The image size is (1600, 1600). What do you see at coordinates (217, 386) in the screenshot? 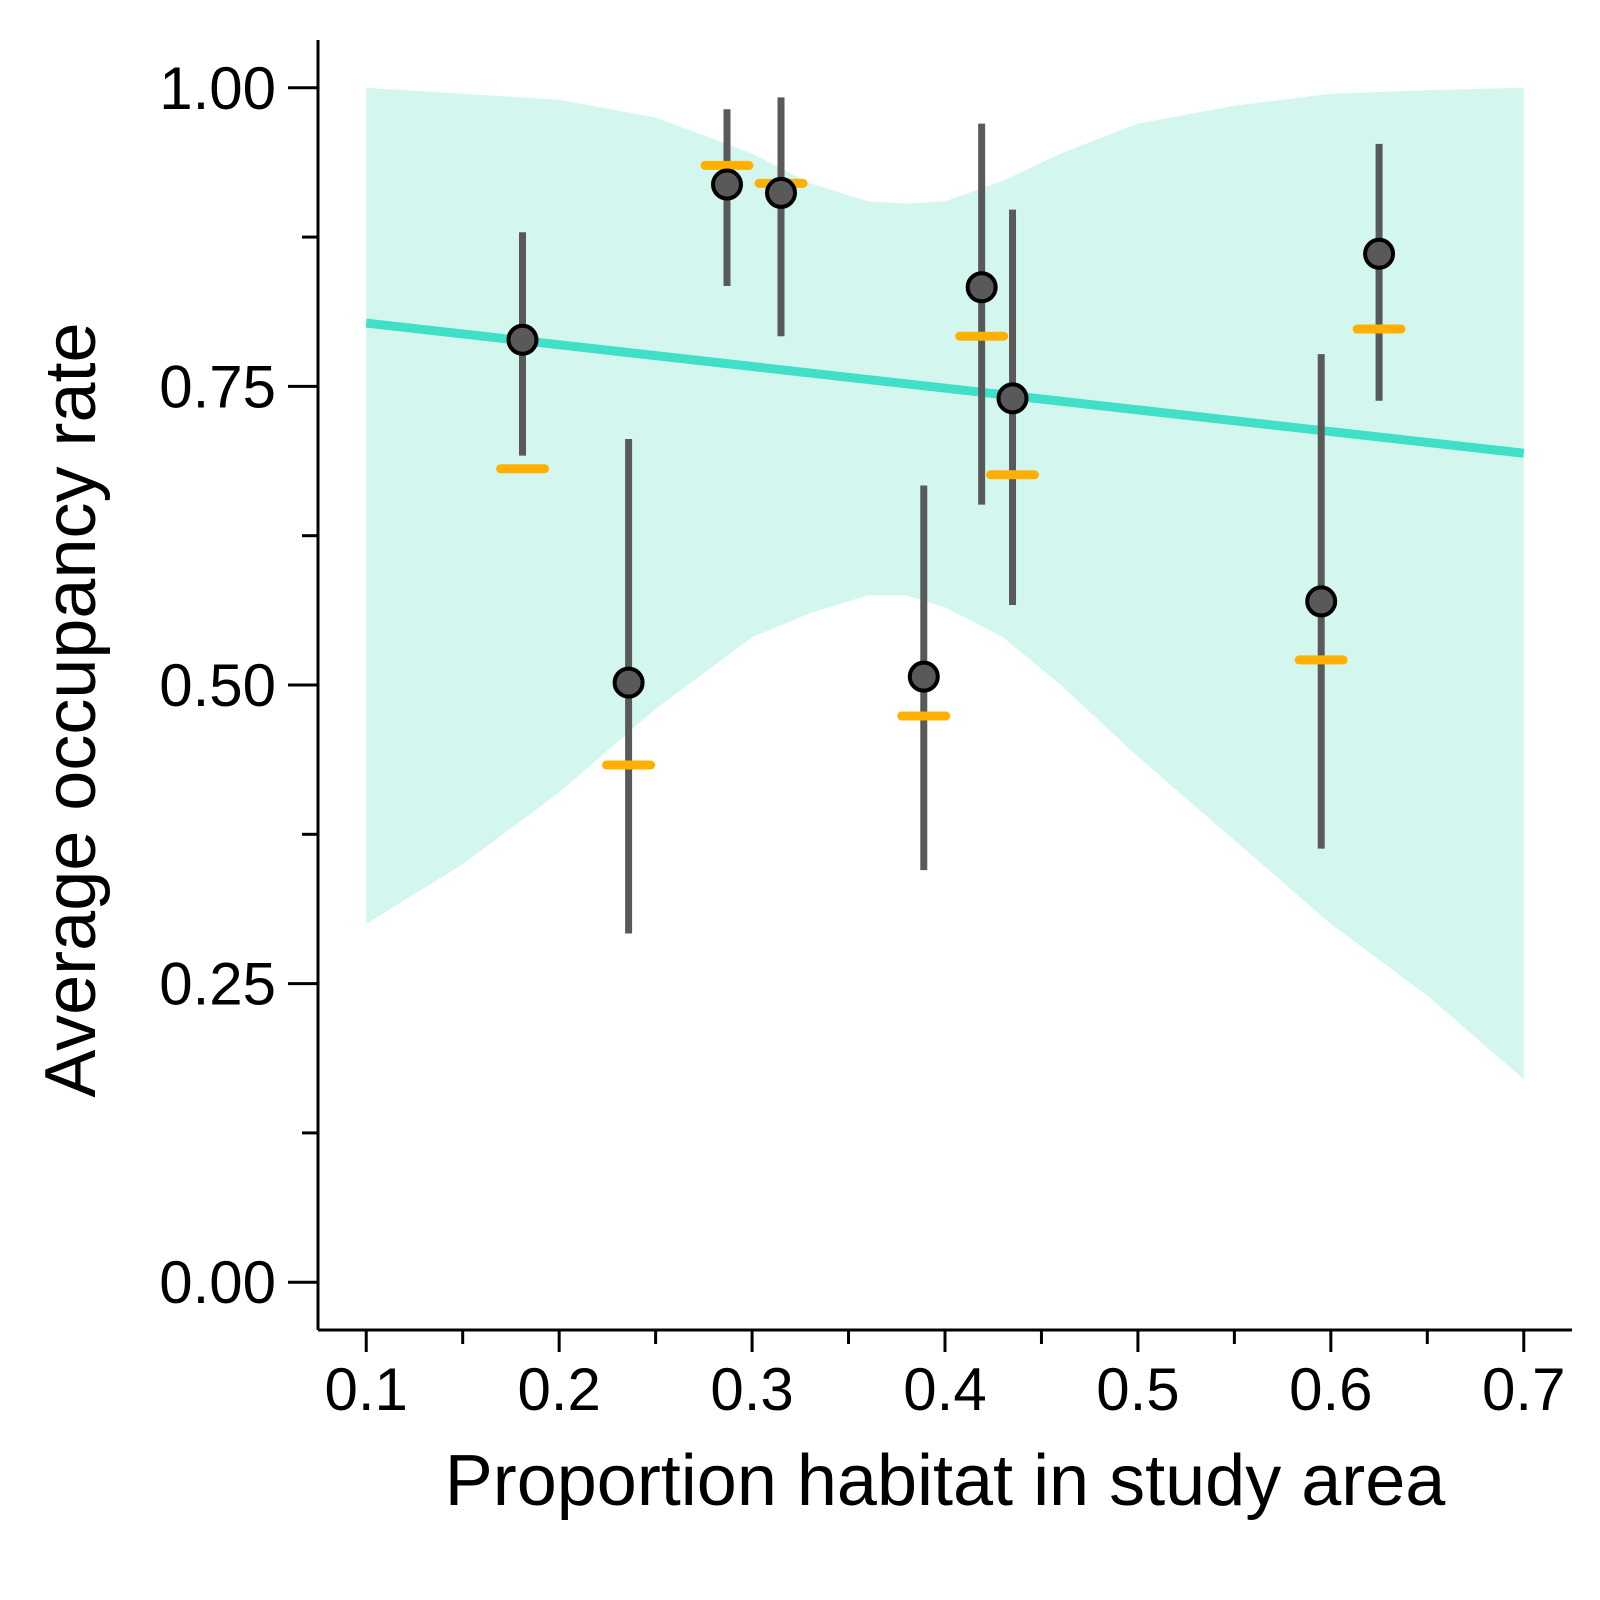
I see `y-tick-label: 0.75` at bounding box center [217, 386].